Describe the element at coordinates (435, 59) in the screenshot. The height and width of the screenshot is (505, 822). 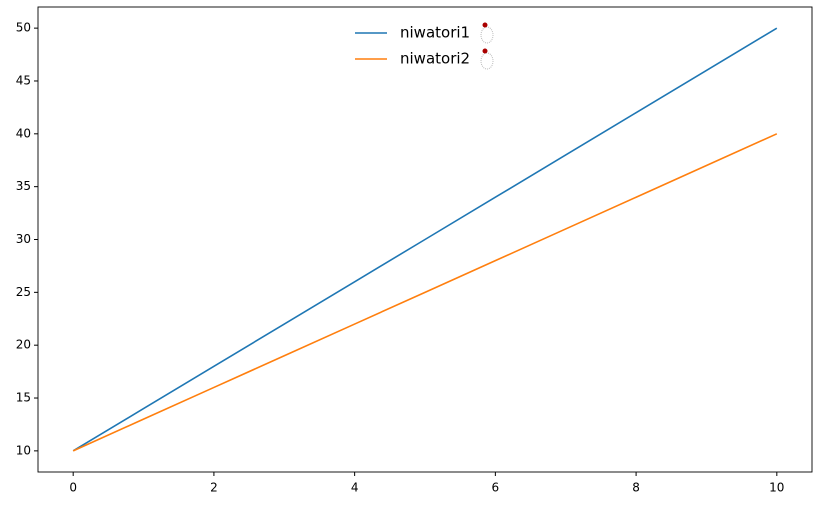
I see `legend-text: niwatori2` at that location.